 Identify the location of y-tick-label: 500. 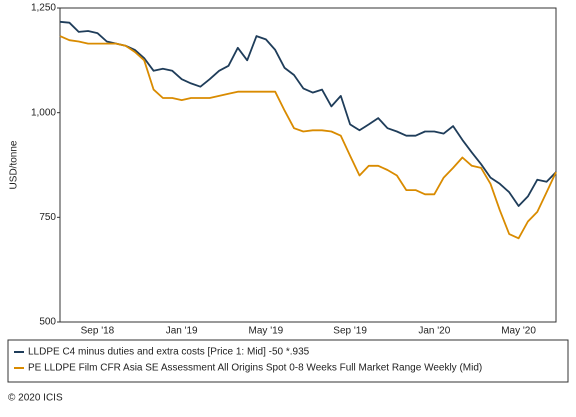
(47, 322).